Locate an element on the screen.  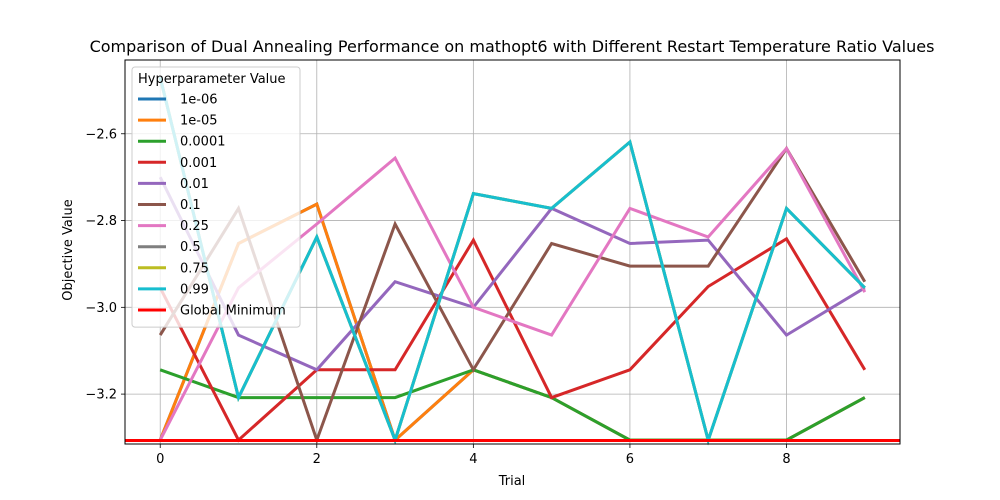
x-tick-label: 0 is located at coordinates (160, 459).